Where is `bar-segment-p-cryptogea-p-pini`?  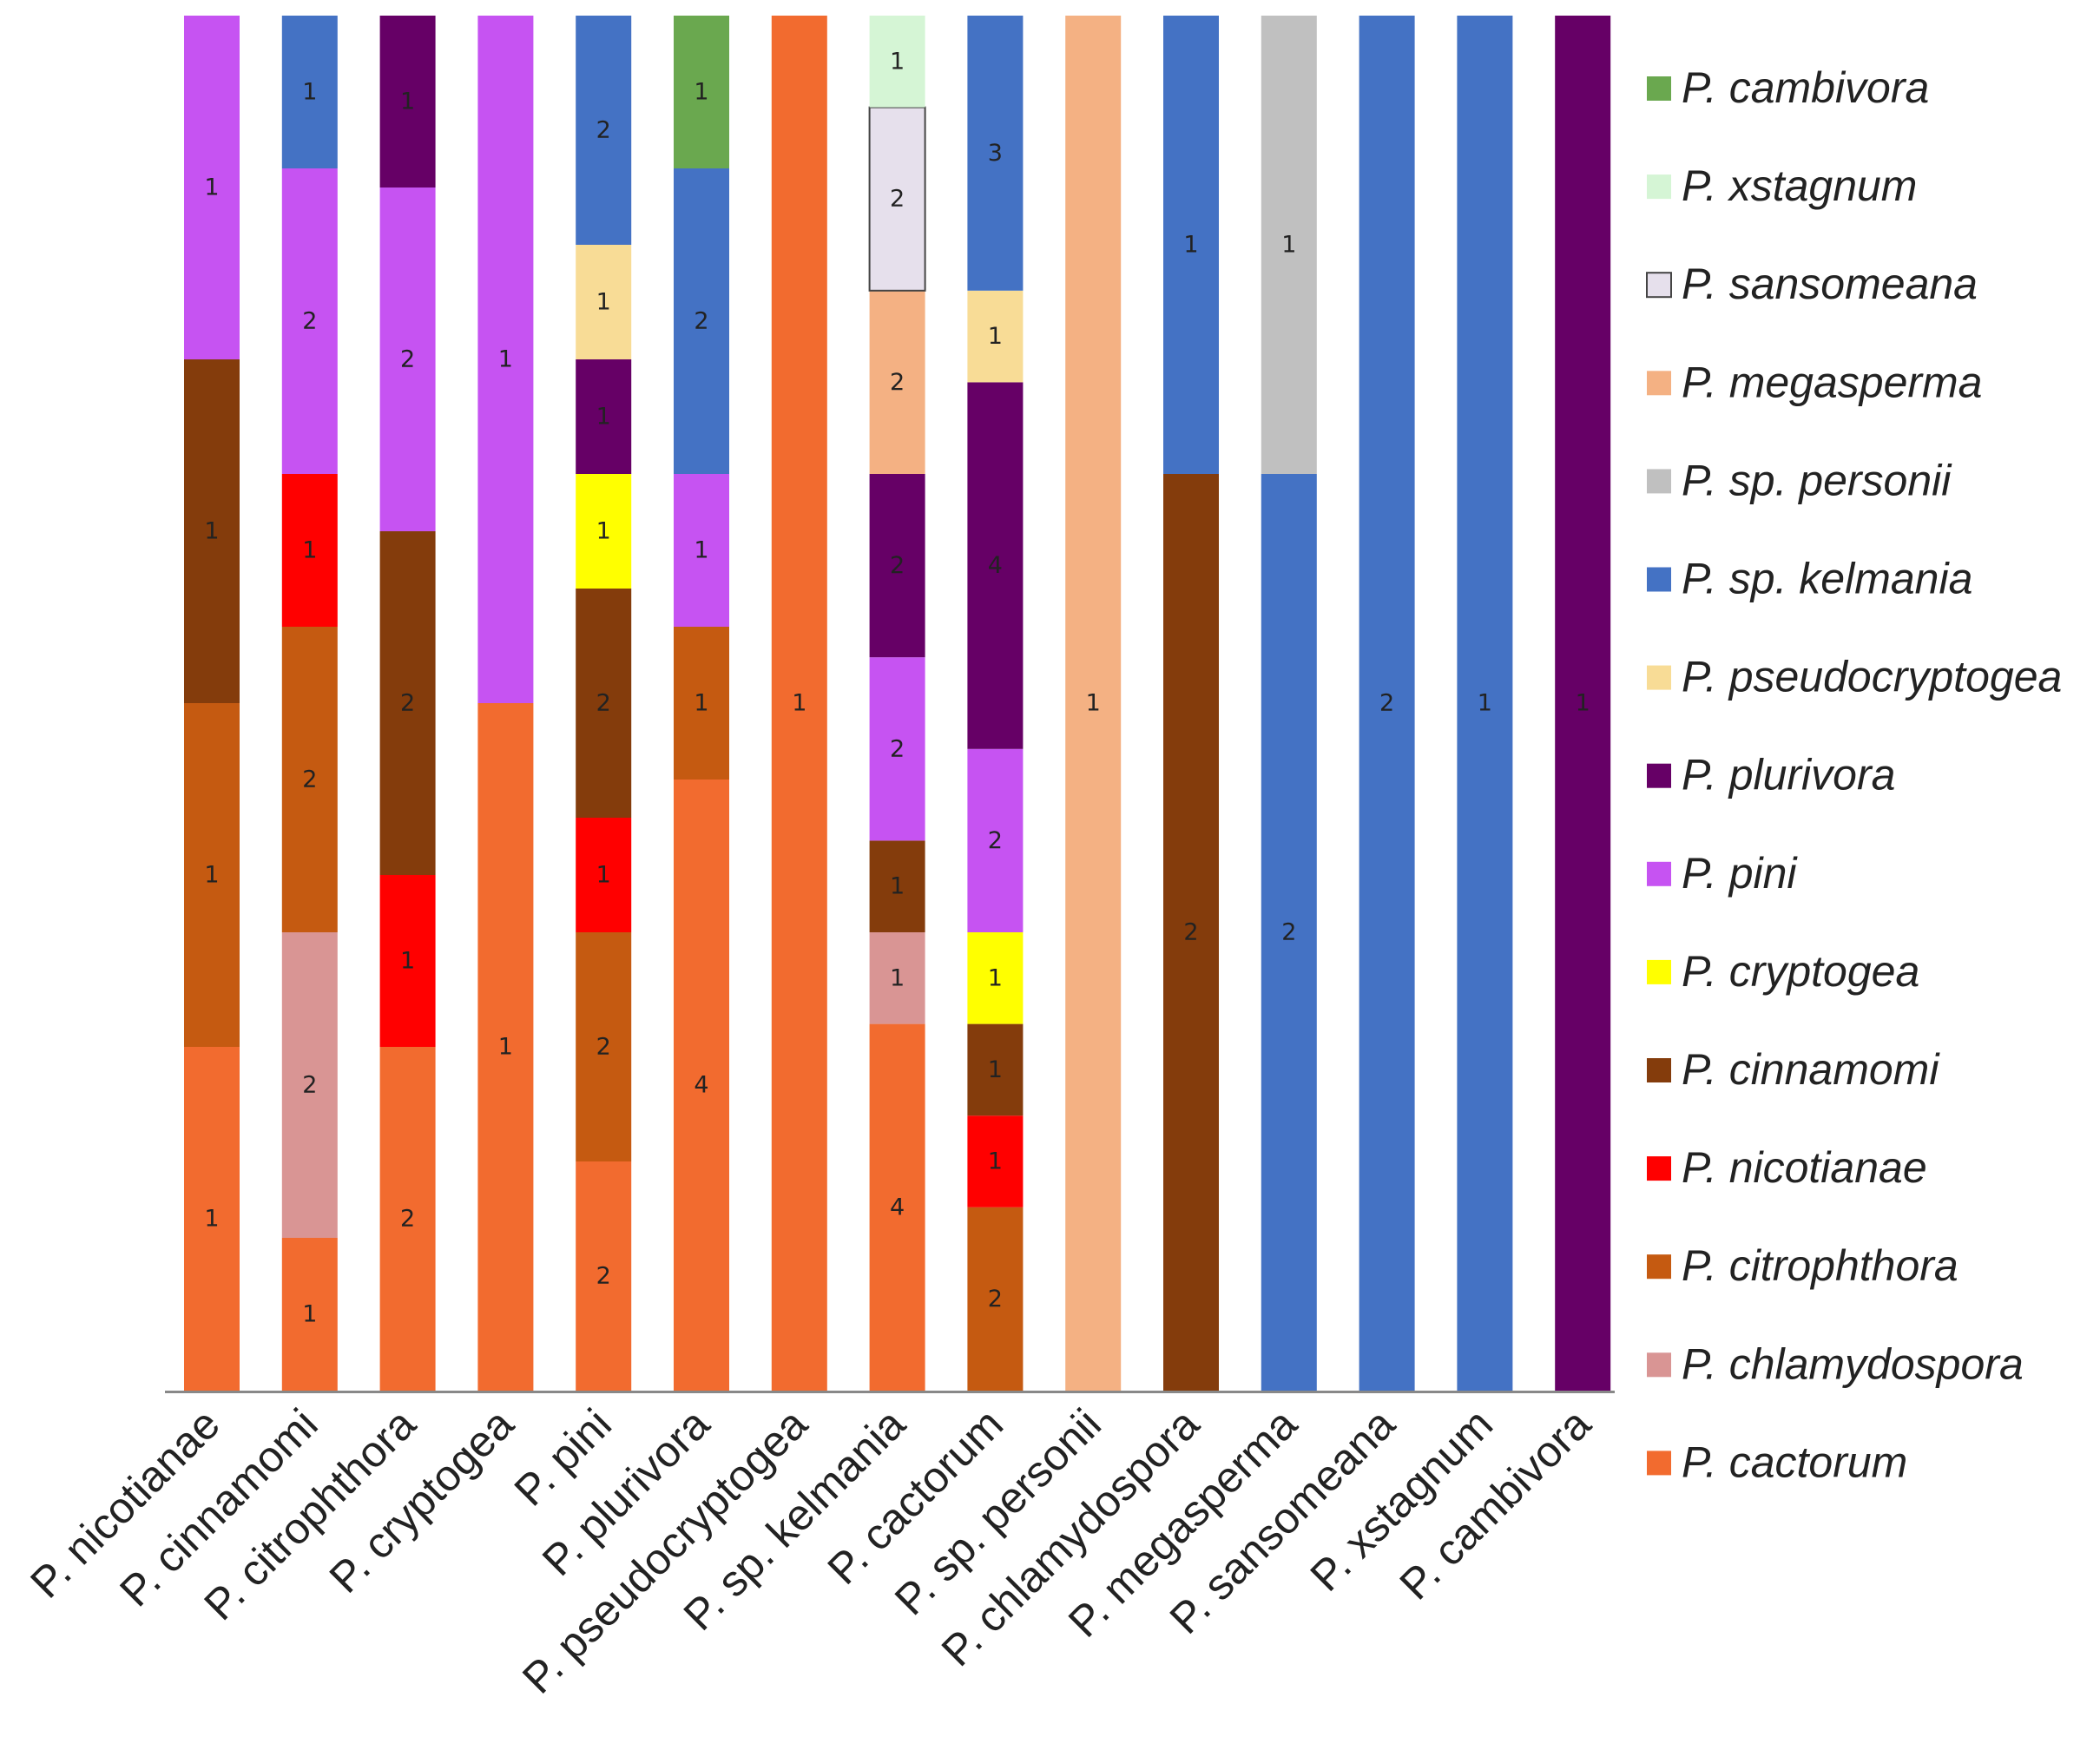 bar-segment-p-cryptogea-p-pini is located at coordinates (505, 359).